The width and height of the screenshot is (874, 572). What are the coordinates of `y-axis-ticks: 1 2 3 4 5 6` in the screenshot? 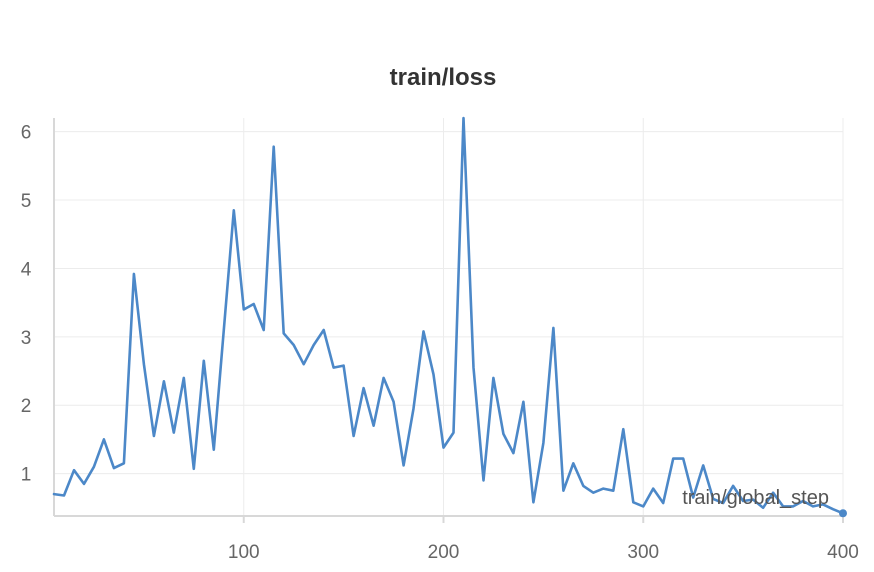 It's located at (26, 304).